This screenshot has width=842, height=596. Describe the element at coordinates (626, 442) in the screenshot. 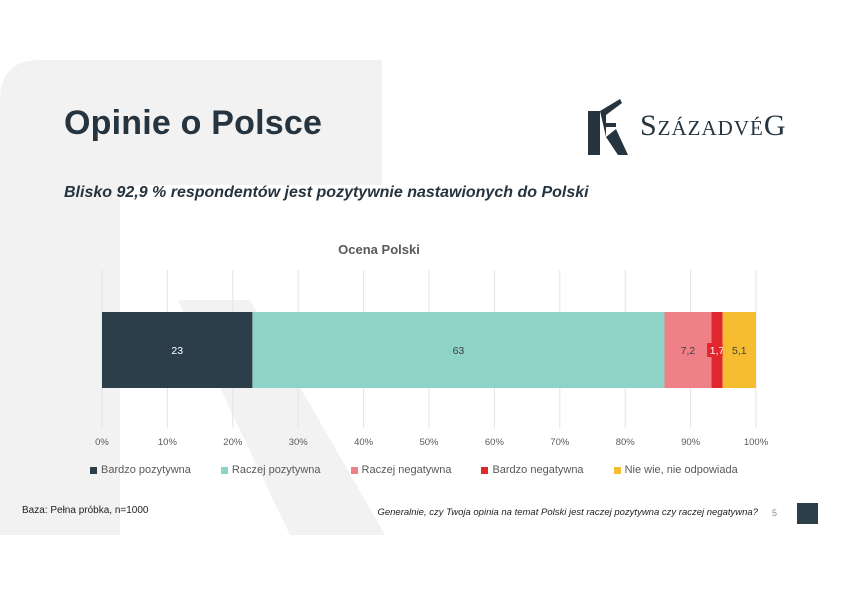

I see `x-tick-label: 80%` at that location.